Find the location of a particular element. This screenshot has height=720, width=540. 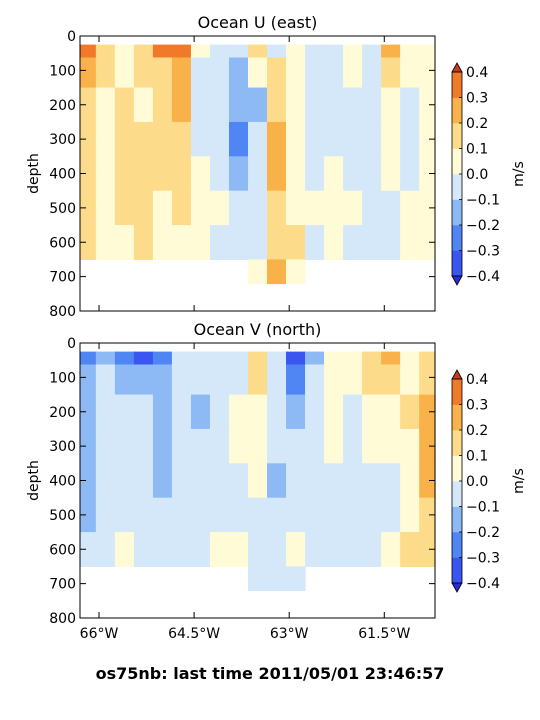

y-tick-label: 700 is located at coordinates (62, 585).